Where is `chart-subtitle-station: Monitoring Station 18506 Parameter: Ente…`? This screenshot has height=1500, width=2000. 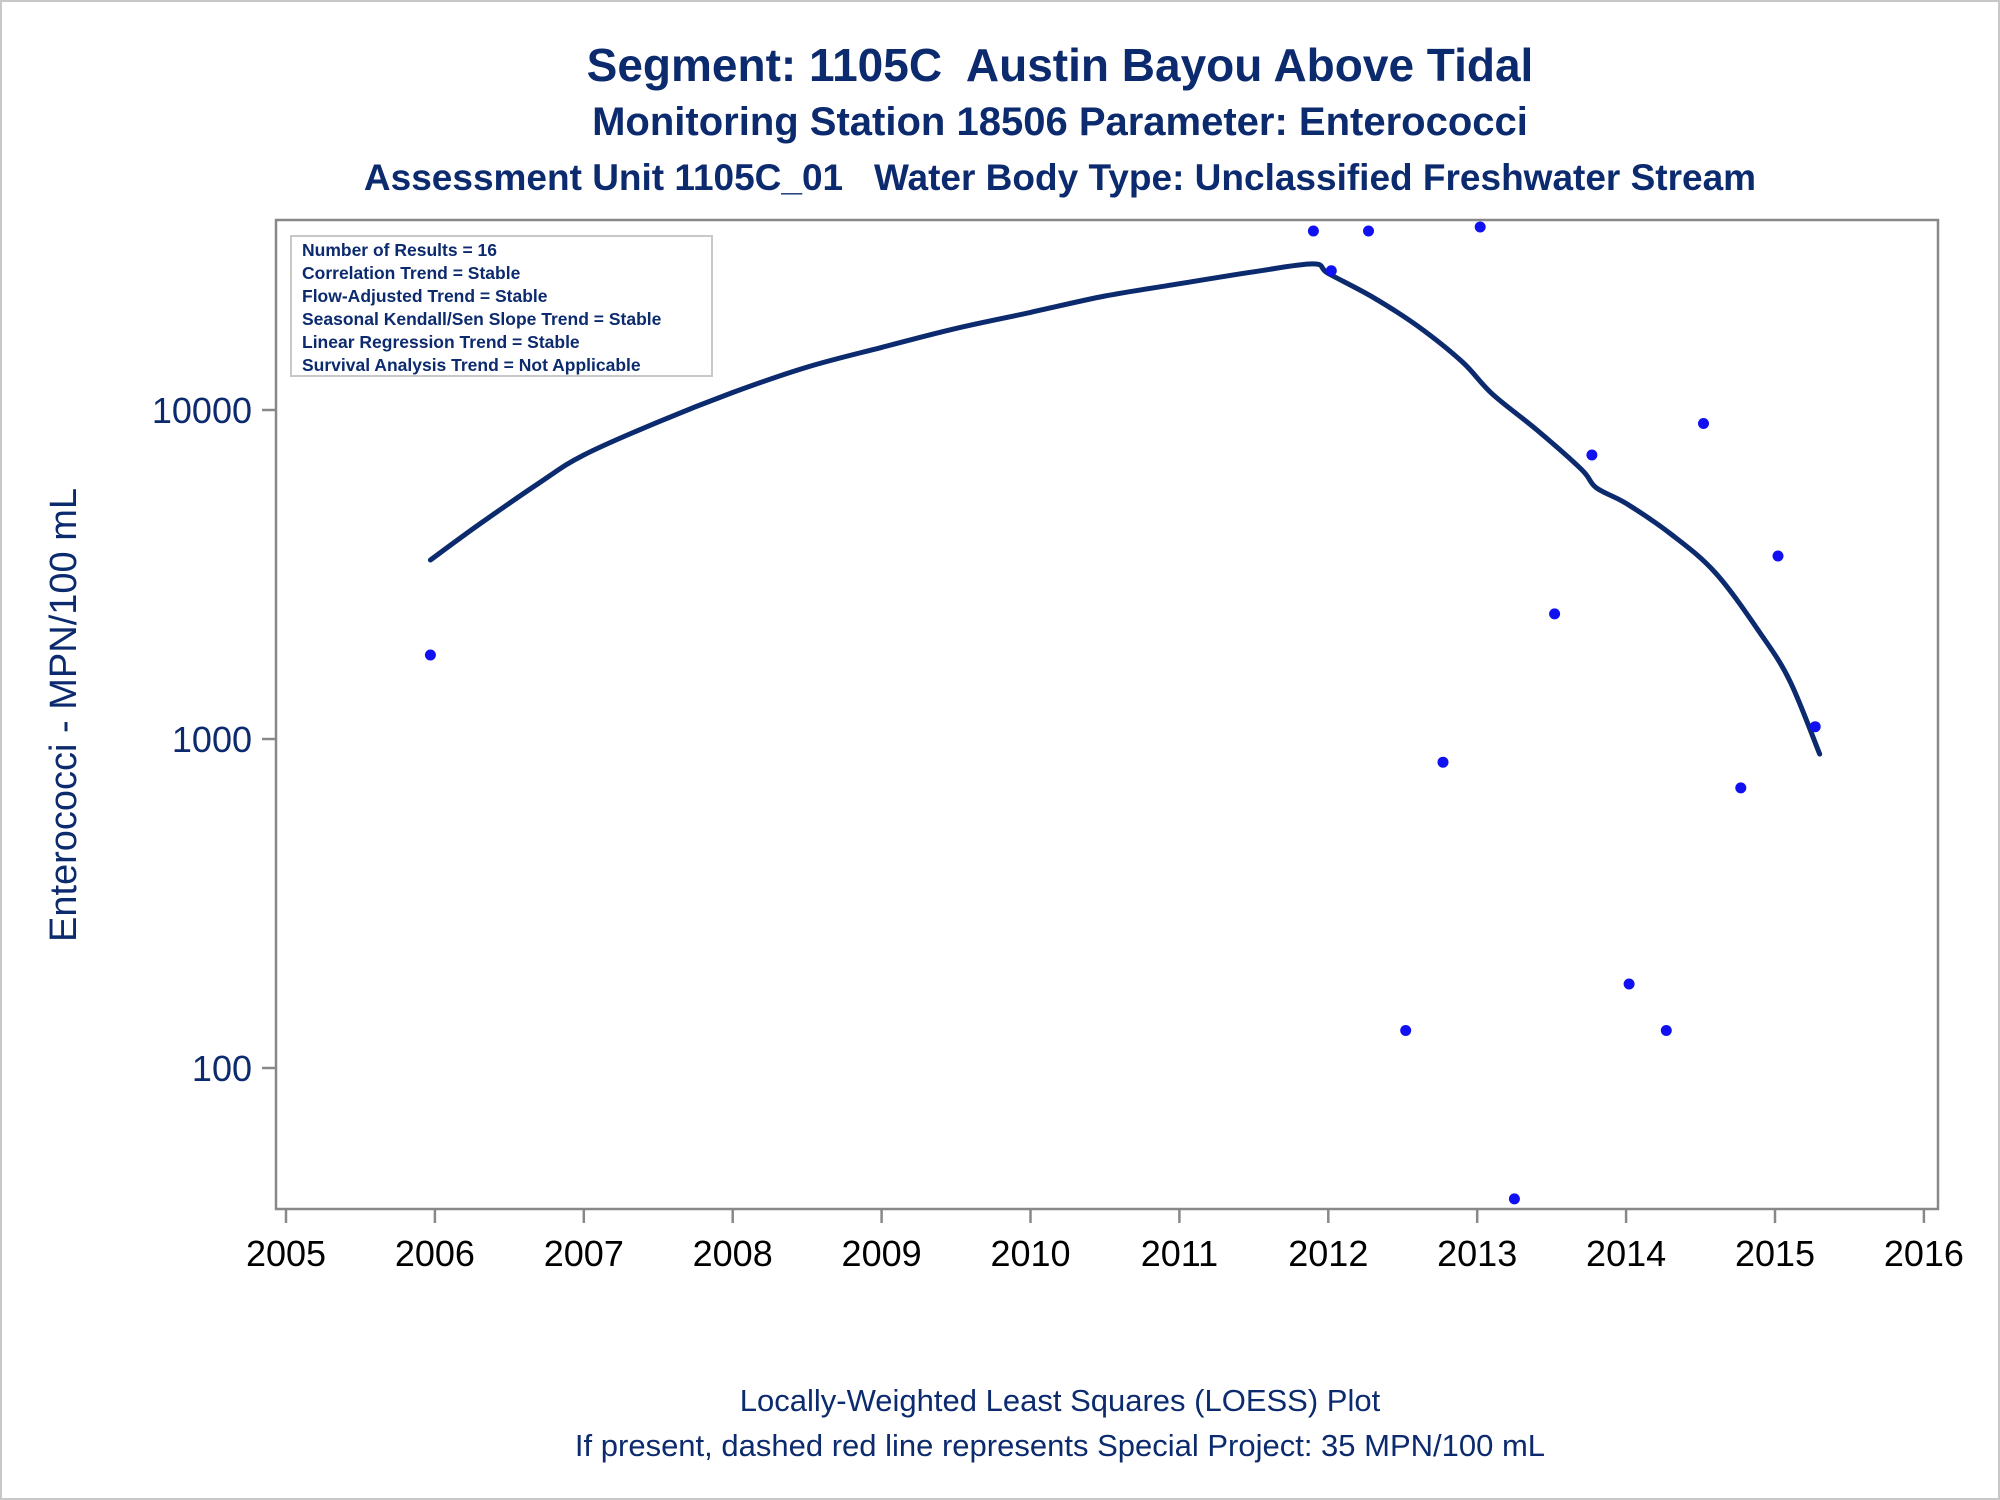
chart-subtitle-station: Monitoring Station 18506 Parameter: Ente… is located at coordinates (1060, 122).